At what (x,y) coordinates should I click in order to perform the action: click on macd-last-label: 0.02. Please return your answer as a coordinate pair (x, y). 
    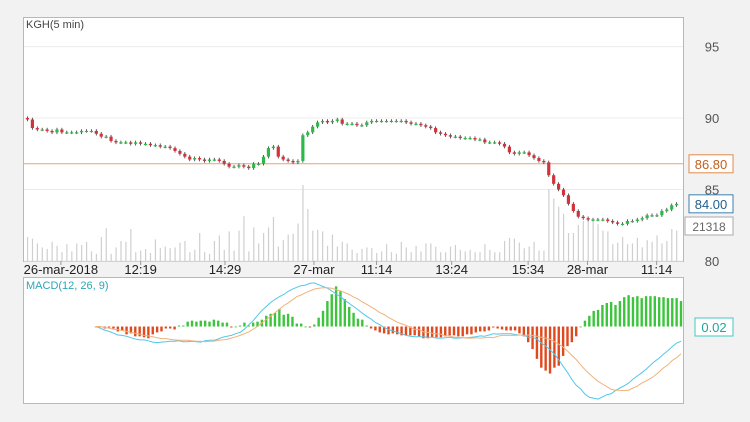
    Looking at the image, I should click on (714, 327).